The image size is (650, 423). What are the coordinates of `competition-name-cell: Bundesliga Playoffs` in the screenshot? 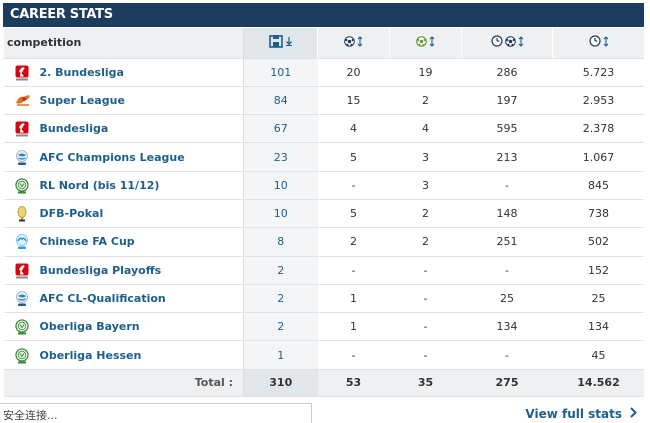 It's located at (141, 270).